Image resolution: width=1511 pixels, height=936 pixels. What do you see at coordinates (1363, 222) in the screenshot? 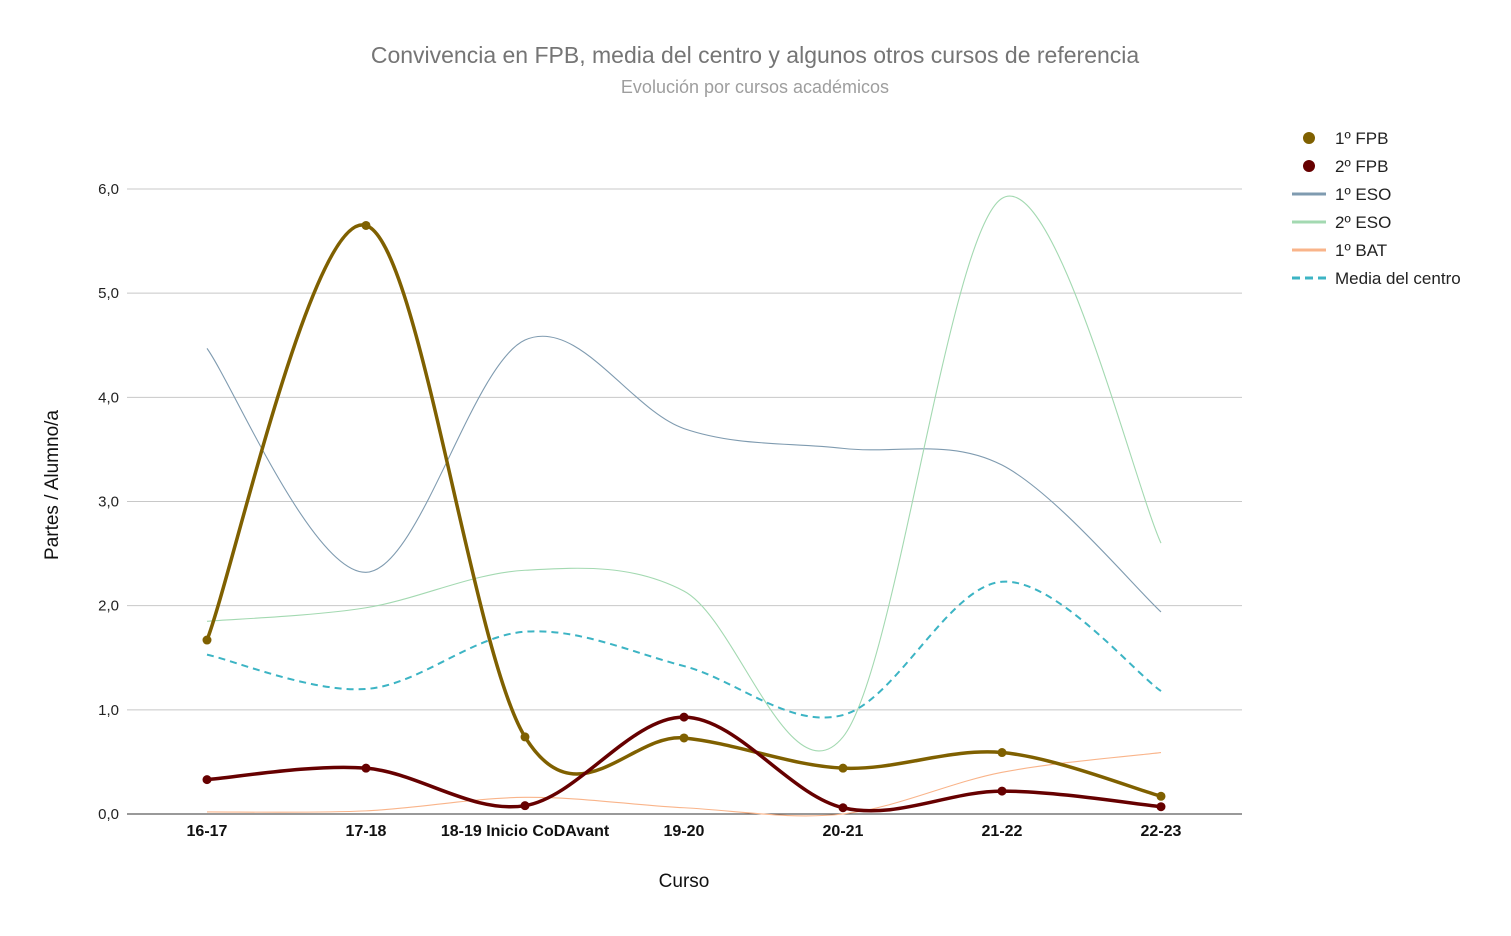
I see `legend-label: 2º ESO` at bounding box center [1363, 222].